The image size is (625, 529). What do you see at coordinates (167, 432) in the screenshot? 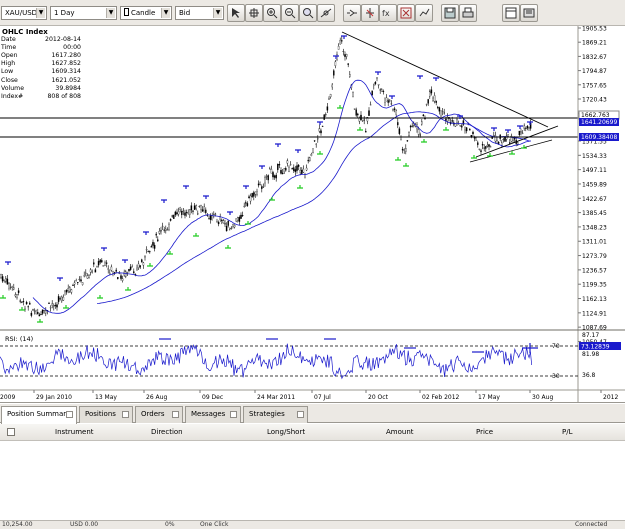
I see `column-header-direction: Direction` at bounding box center [167, 432].